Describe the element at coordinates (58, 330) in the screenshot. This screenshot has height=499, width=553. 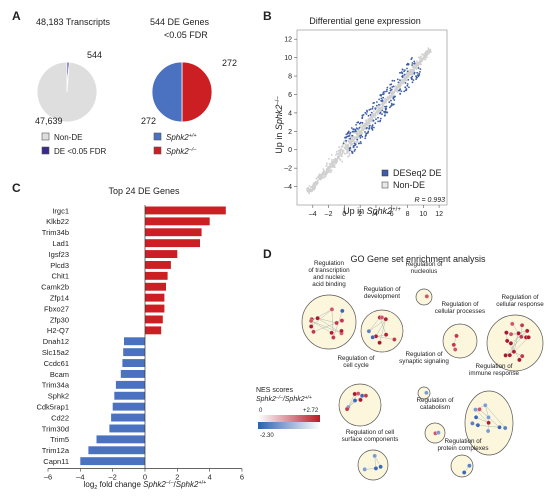
I see `bar-label-h2-q7: H2-Q7` at that location.